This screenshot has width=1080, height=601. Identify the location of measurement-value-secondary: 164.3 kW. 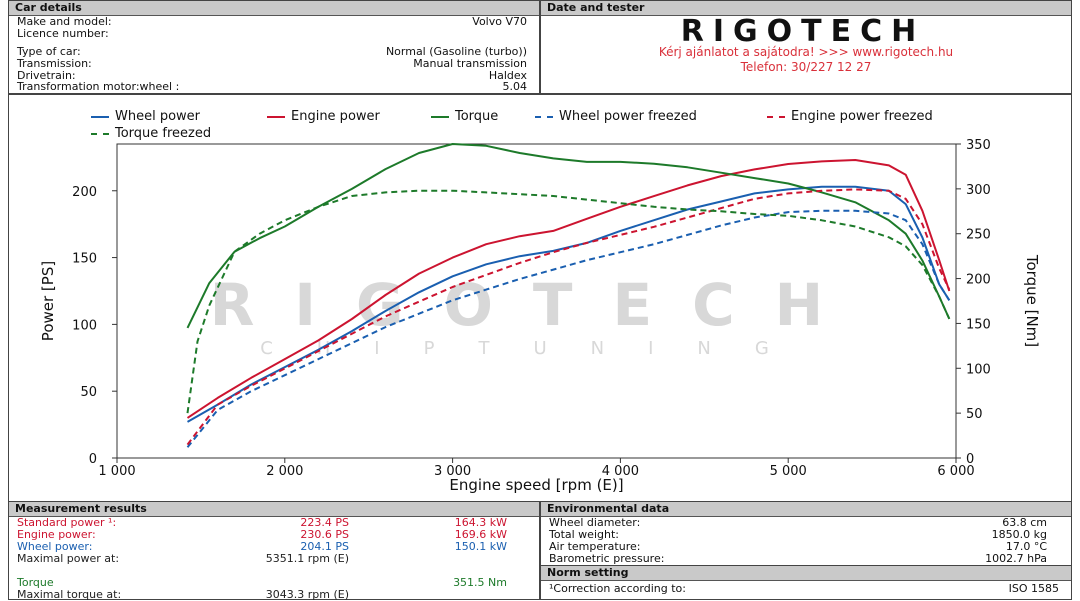
(480, 522).